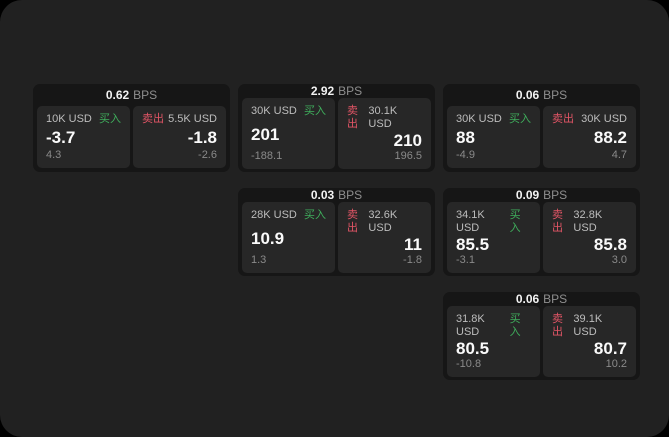 The width and height of the screenshot is (669, 437). Describe the element at coordinates (54, 155) in the screenshot. I see `buy-sub-value: 4.3` at that location.